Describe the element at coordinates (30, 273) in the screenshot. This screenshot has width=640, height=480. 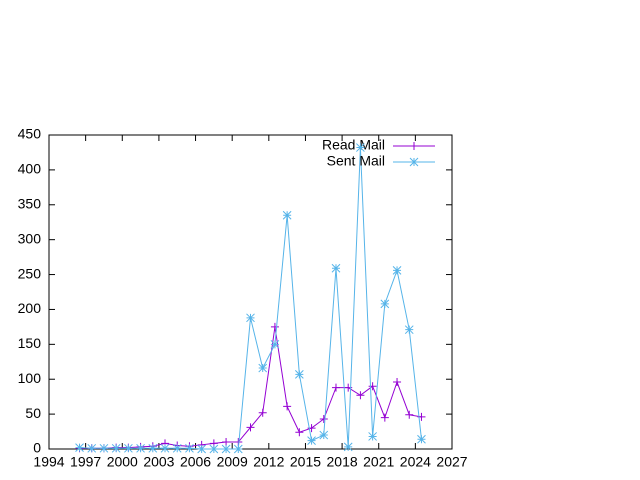
I see `y-tick-label: 250` at that location.